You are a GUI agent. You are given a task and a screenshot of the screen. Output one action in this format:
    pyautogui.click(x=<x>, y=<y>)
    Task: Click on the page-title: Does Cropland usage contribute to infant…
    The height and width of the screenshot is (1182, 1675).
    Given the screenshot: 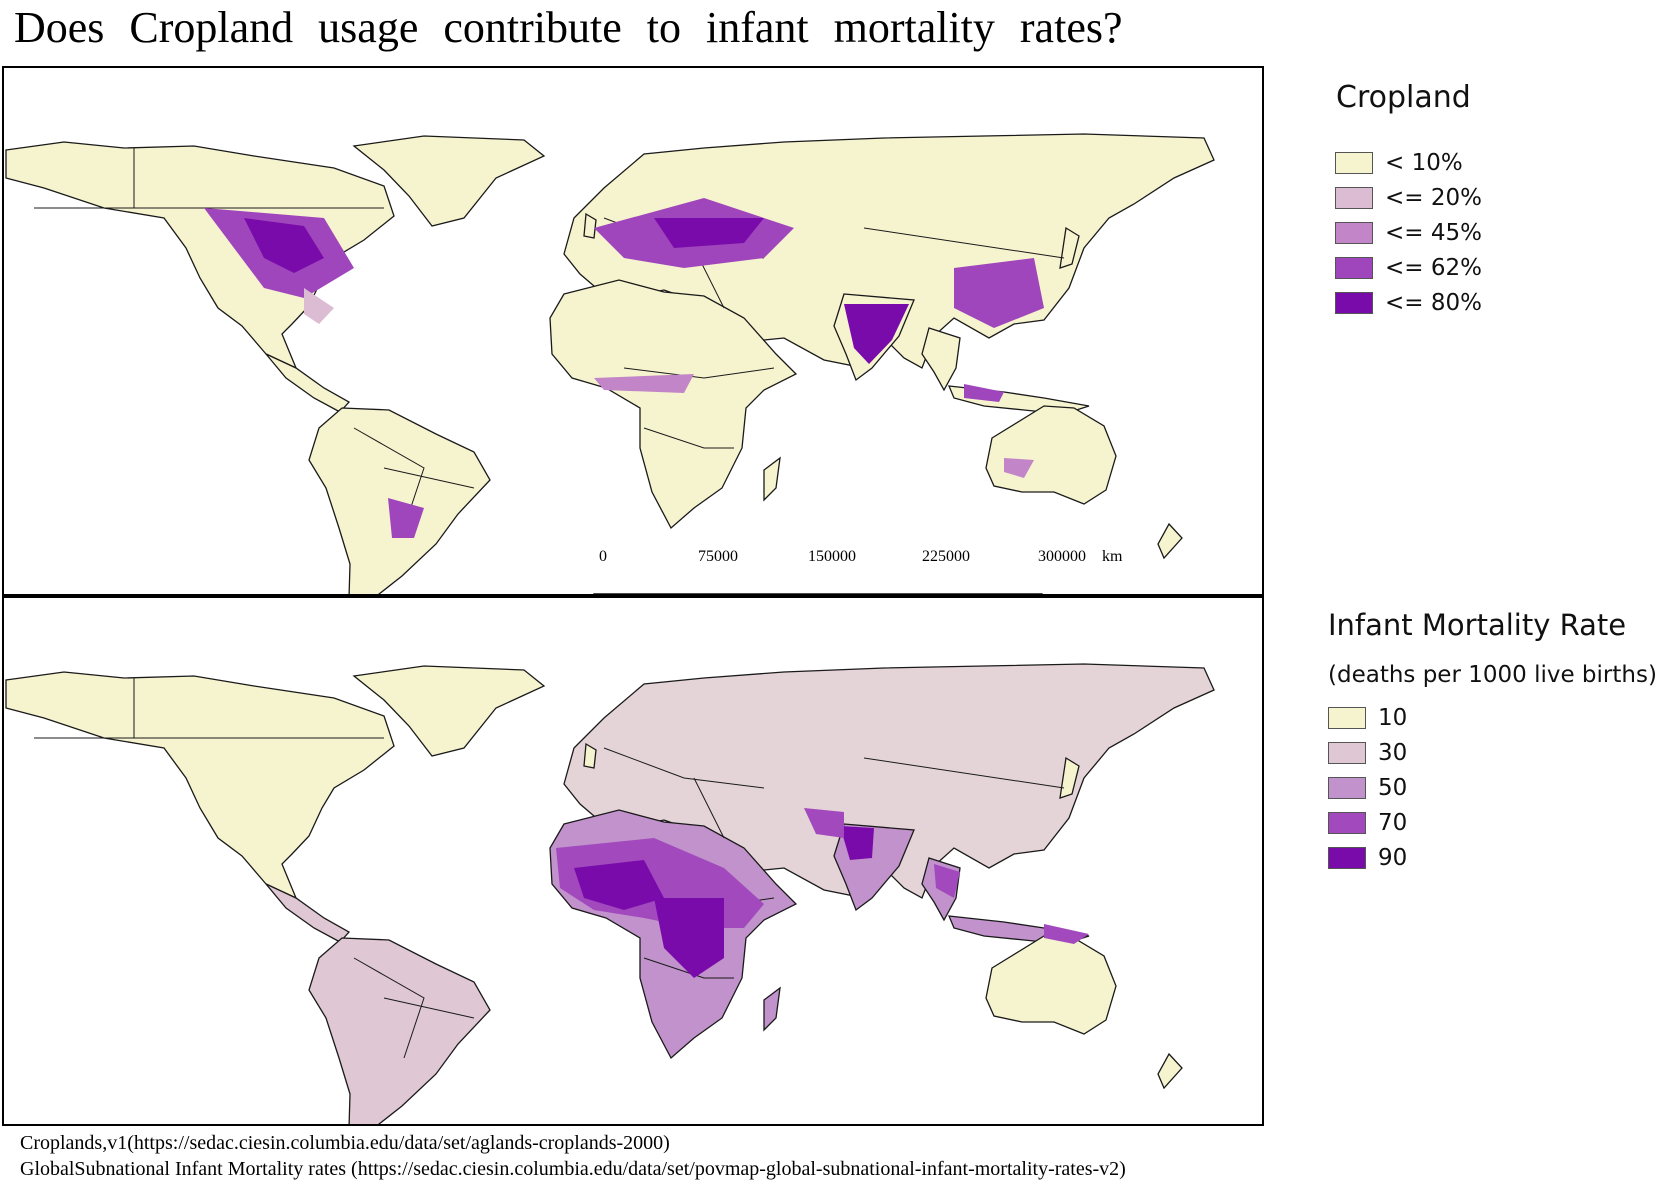 What is the action you would take?
    pyautogui.click(x=568, y=27)
    